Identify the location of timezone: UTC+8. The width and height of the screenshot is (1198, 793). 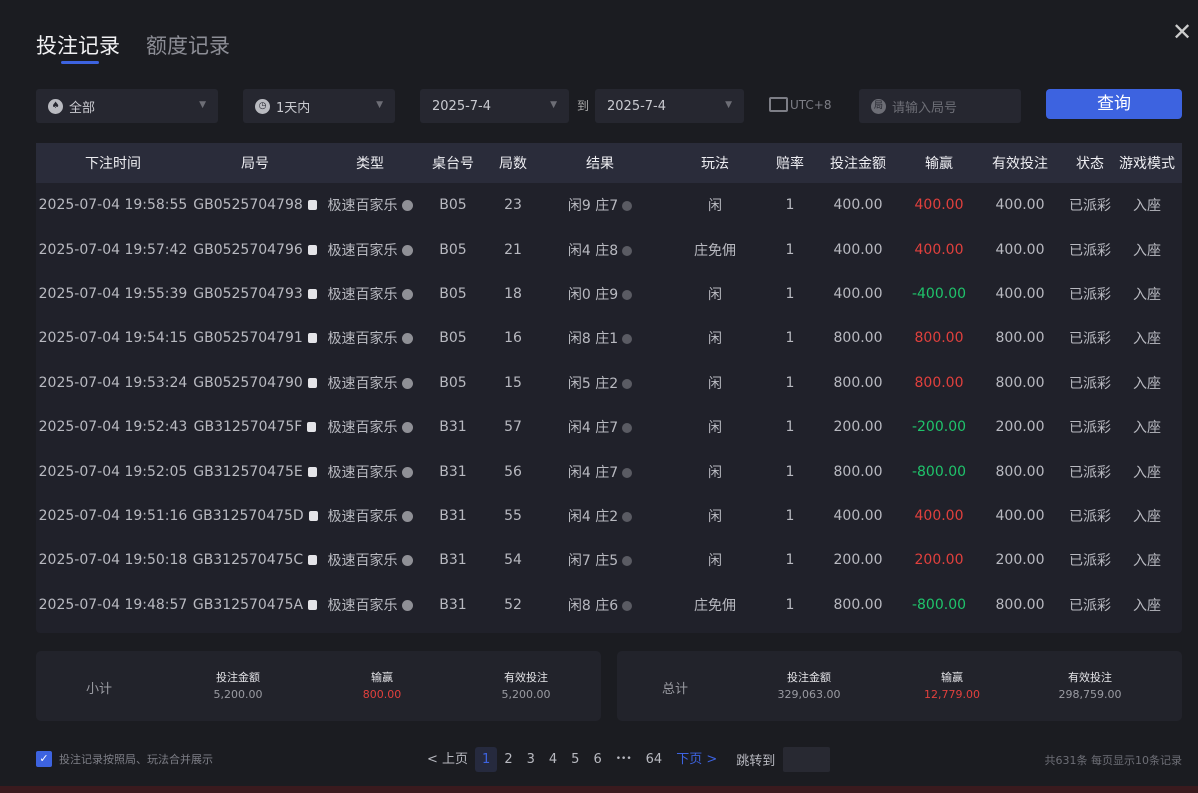
(800, 104).